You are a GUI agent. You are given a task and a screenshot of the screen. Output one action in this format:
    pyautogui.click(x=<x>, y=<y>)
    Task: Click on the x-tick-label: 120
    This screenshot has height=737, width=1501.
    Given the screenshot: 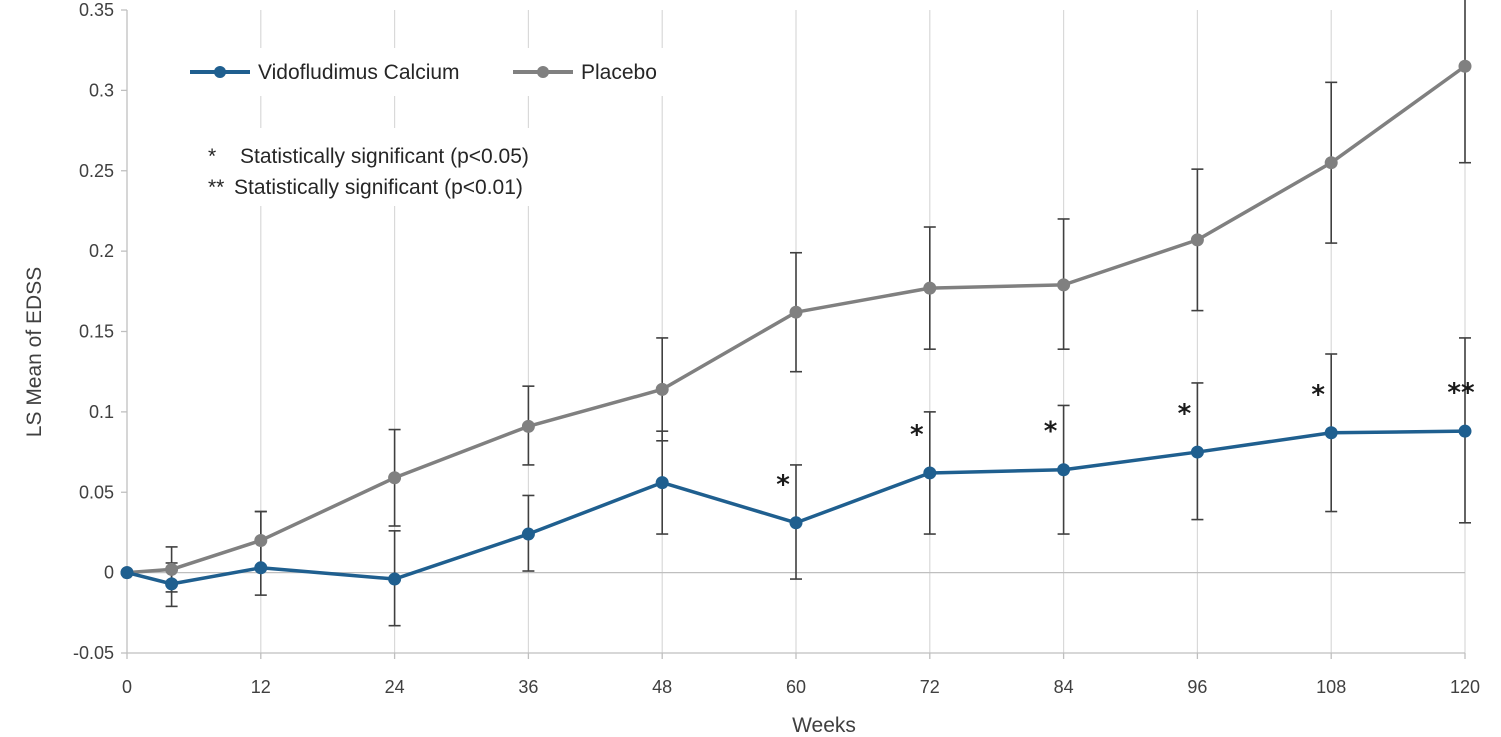 What is the action you would take?
    pyautogui.click(x=1465, y=687)
    